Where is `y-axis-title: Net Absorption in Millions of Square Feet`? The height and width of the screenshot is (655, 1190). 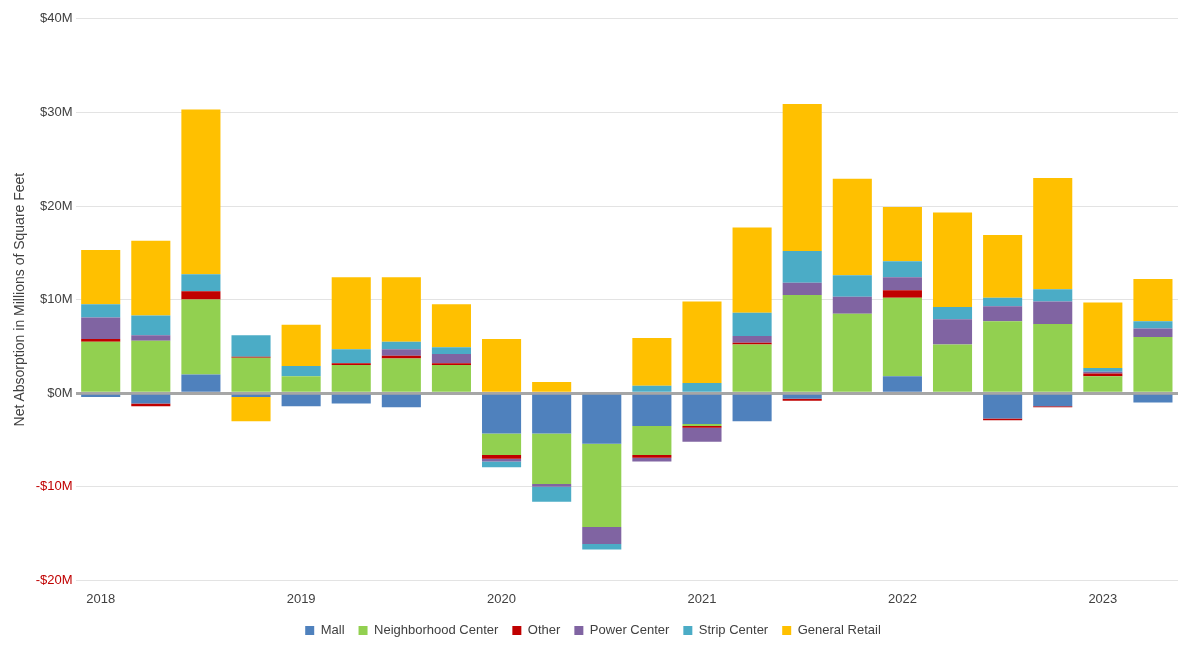
y-axis-title: Net Absorption in Millions of Square Feet is located at coordinates (19, 299).